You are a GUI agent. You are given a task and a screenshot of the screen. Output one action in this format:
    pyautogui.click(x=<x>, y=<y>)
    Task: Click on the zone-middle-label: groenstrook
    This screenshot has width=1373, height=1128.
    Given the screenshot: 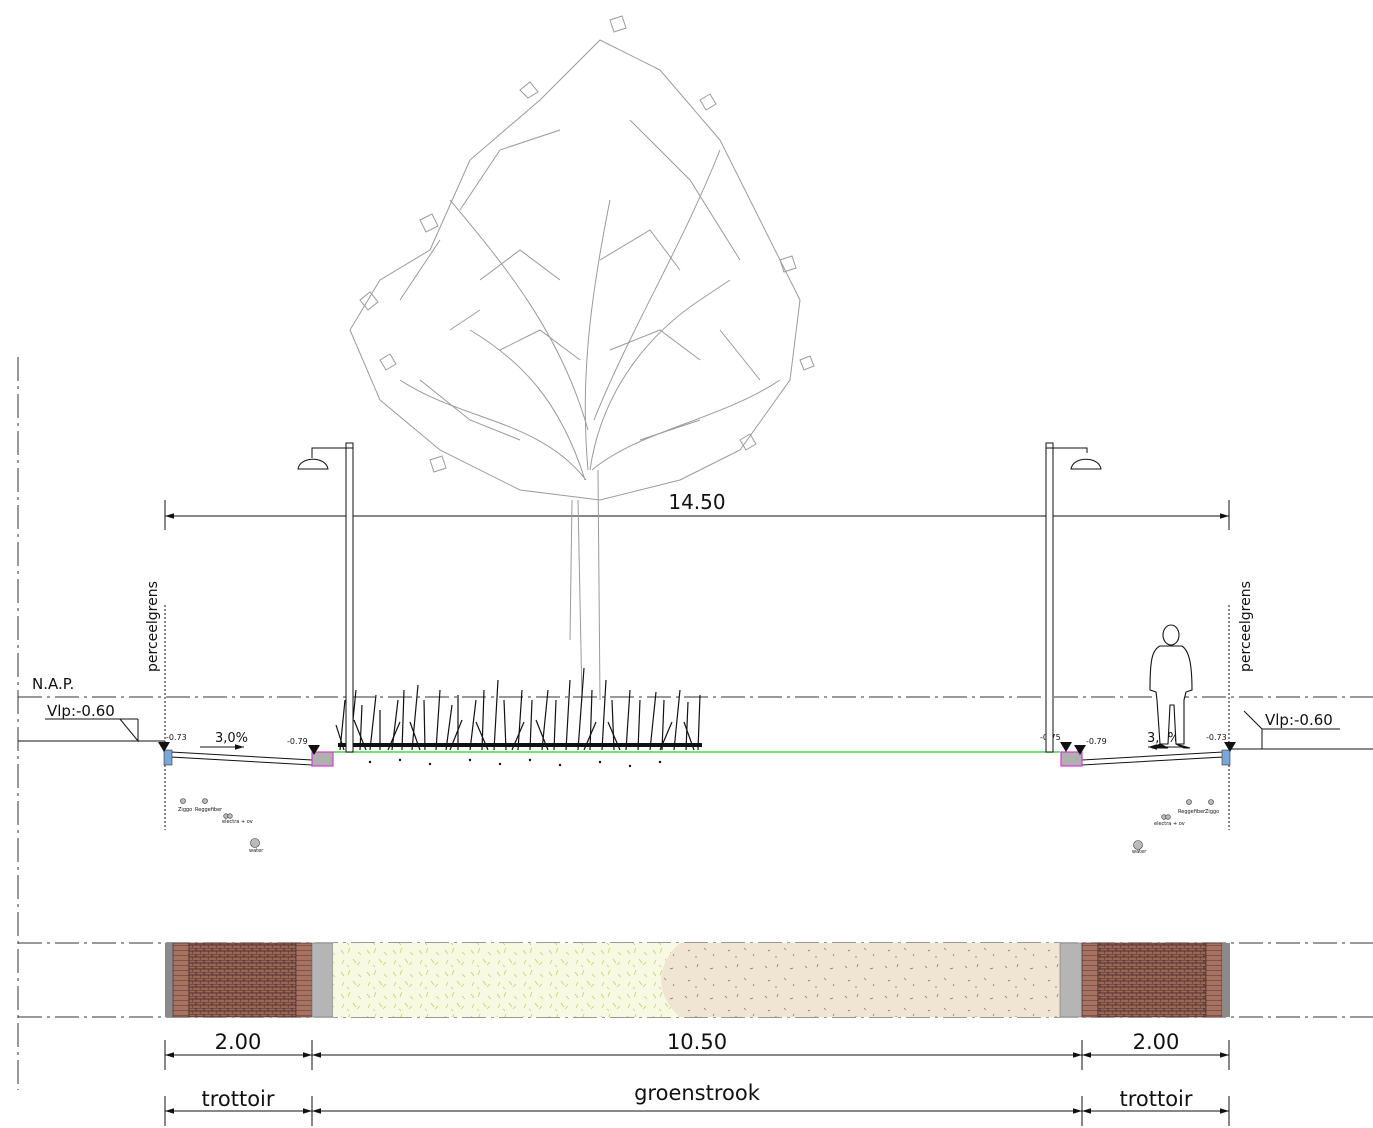 What is the action you would take?
    pyautogui.click(x=697, y=1093)
    